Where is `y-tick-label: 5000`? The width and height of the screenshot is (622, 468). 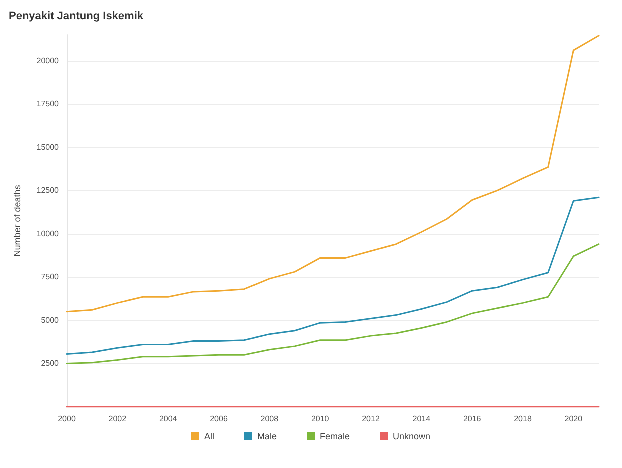 y-tick-label: 5000 is located at coordinates (50, 320).